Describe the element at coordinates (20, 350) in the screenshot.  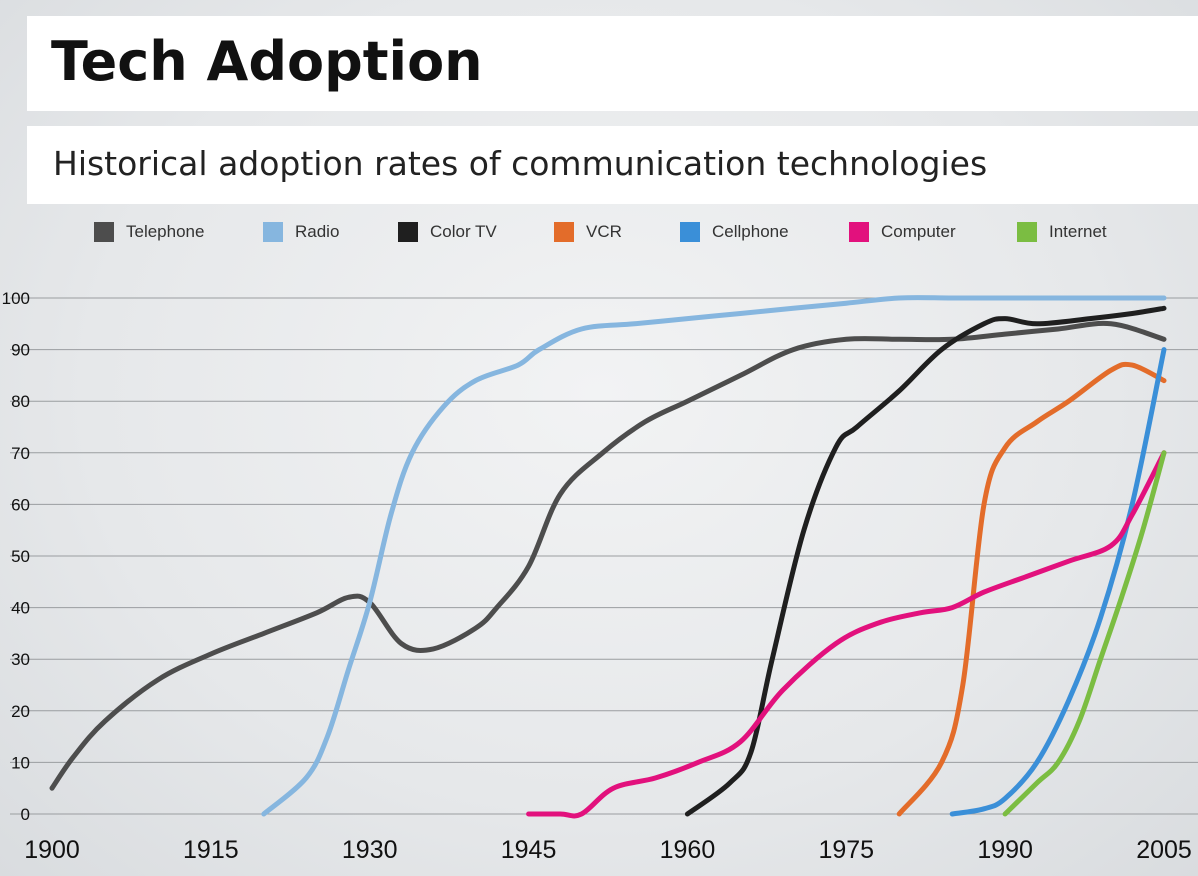
I see `y-tick-label: 90` at that location.